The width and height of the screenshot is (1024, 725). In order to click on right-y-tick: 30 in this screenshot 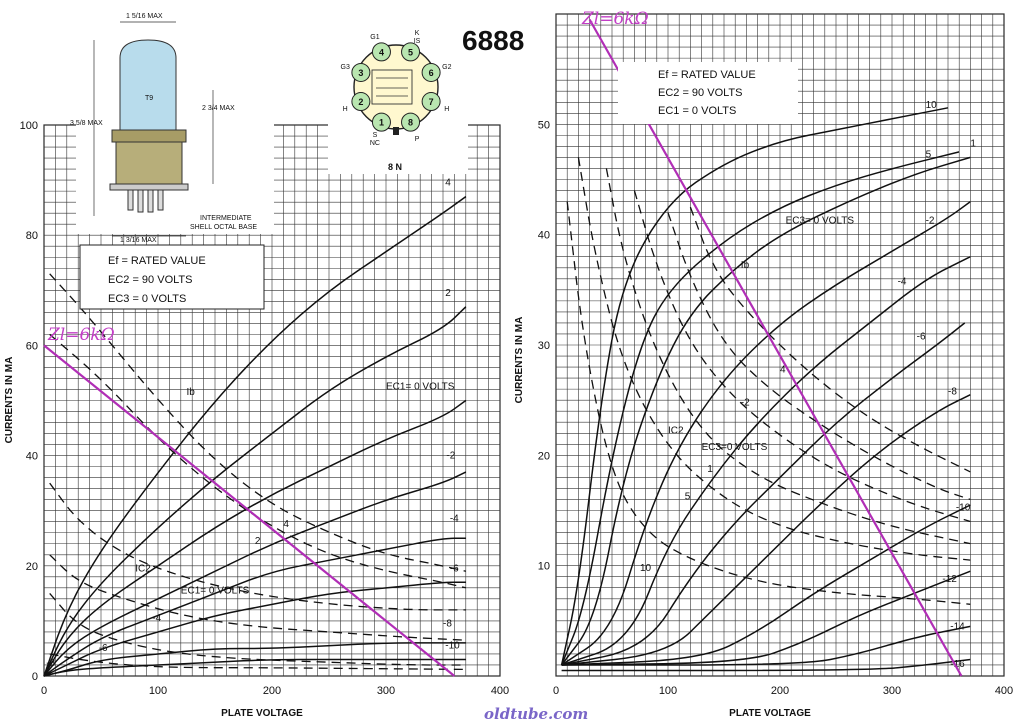, I will do `click(544, 346)`.